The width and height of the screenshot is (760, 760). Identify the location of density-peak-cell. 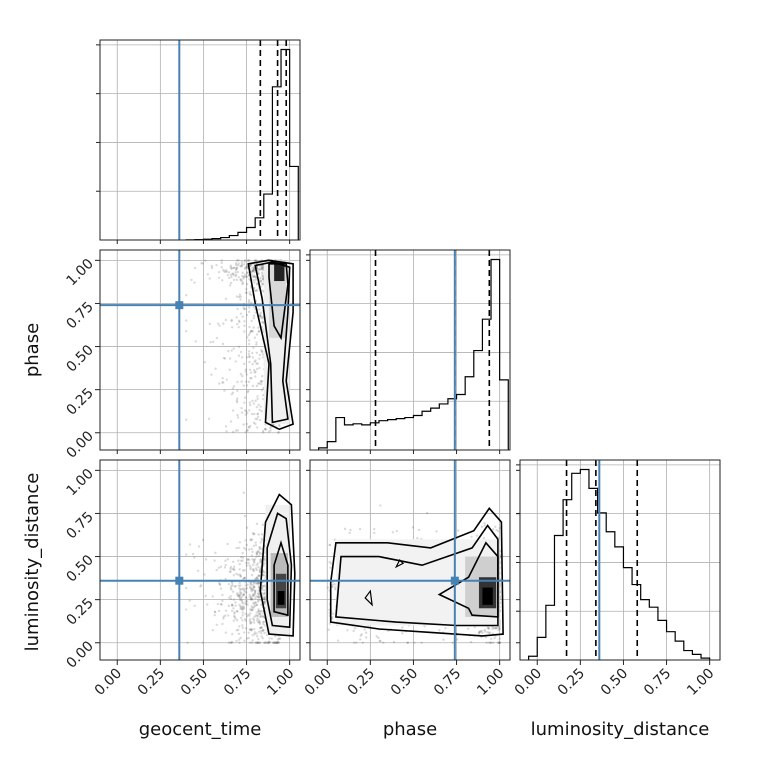
(487, 596).